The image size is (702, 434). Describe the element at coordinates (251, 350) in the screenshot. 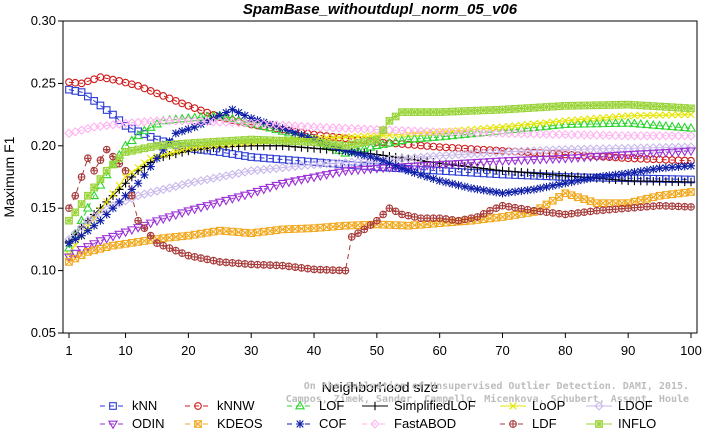

I see `x-tick-label: 30` at that location.